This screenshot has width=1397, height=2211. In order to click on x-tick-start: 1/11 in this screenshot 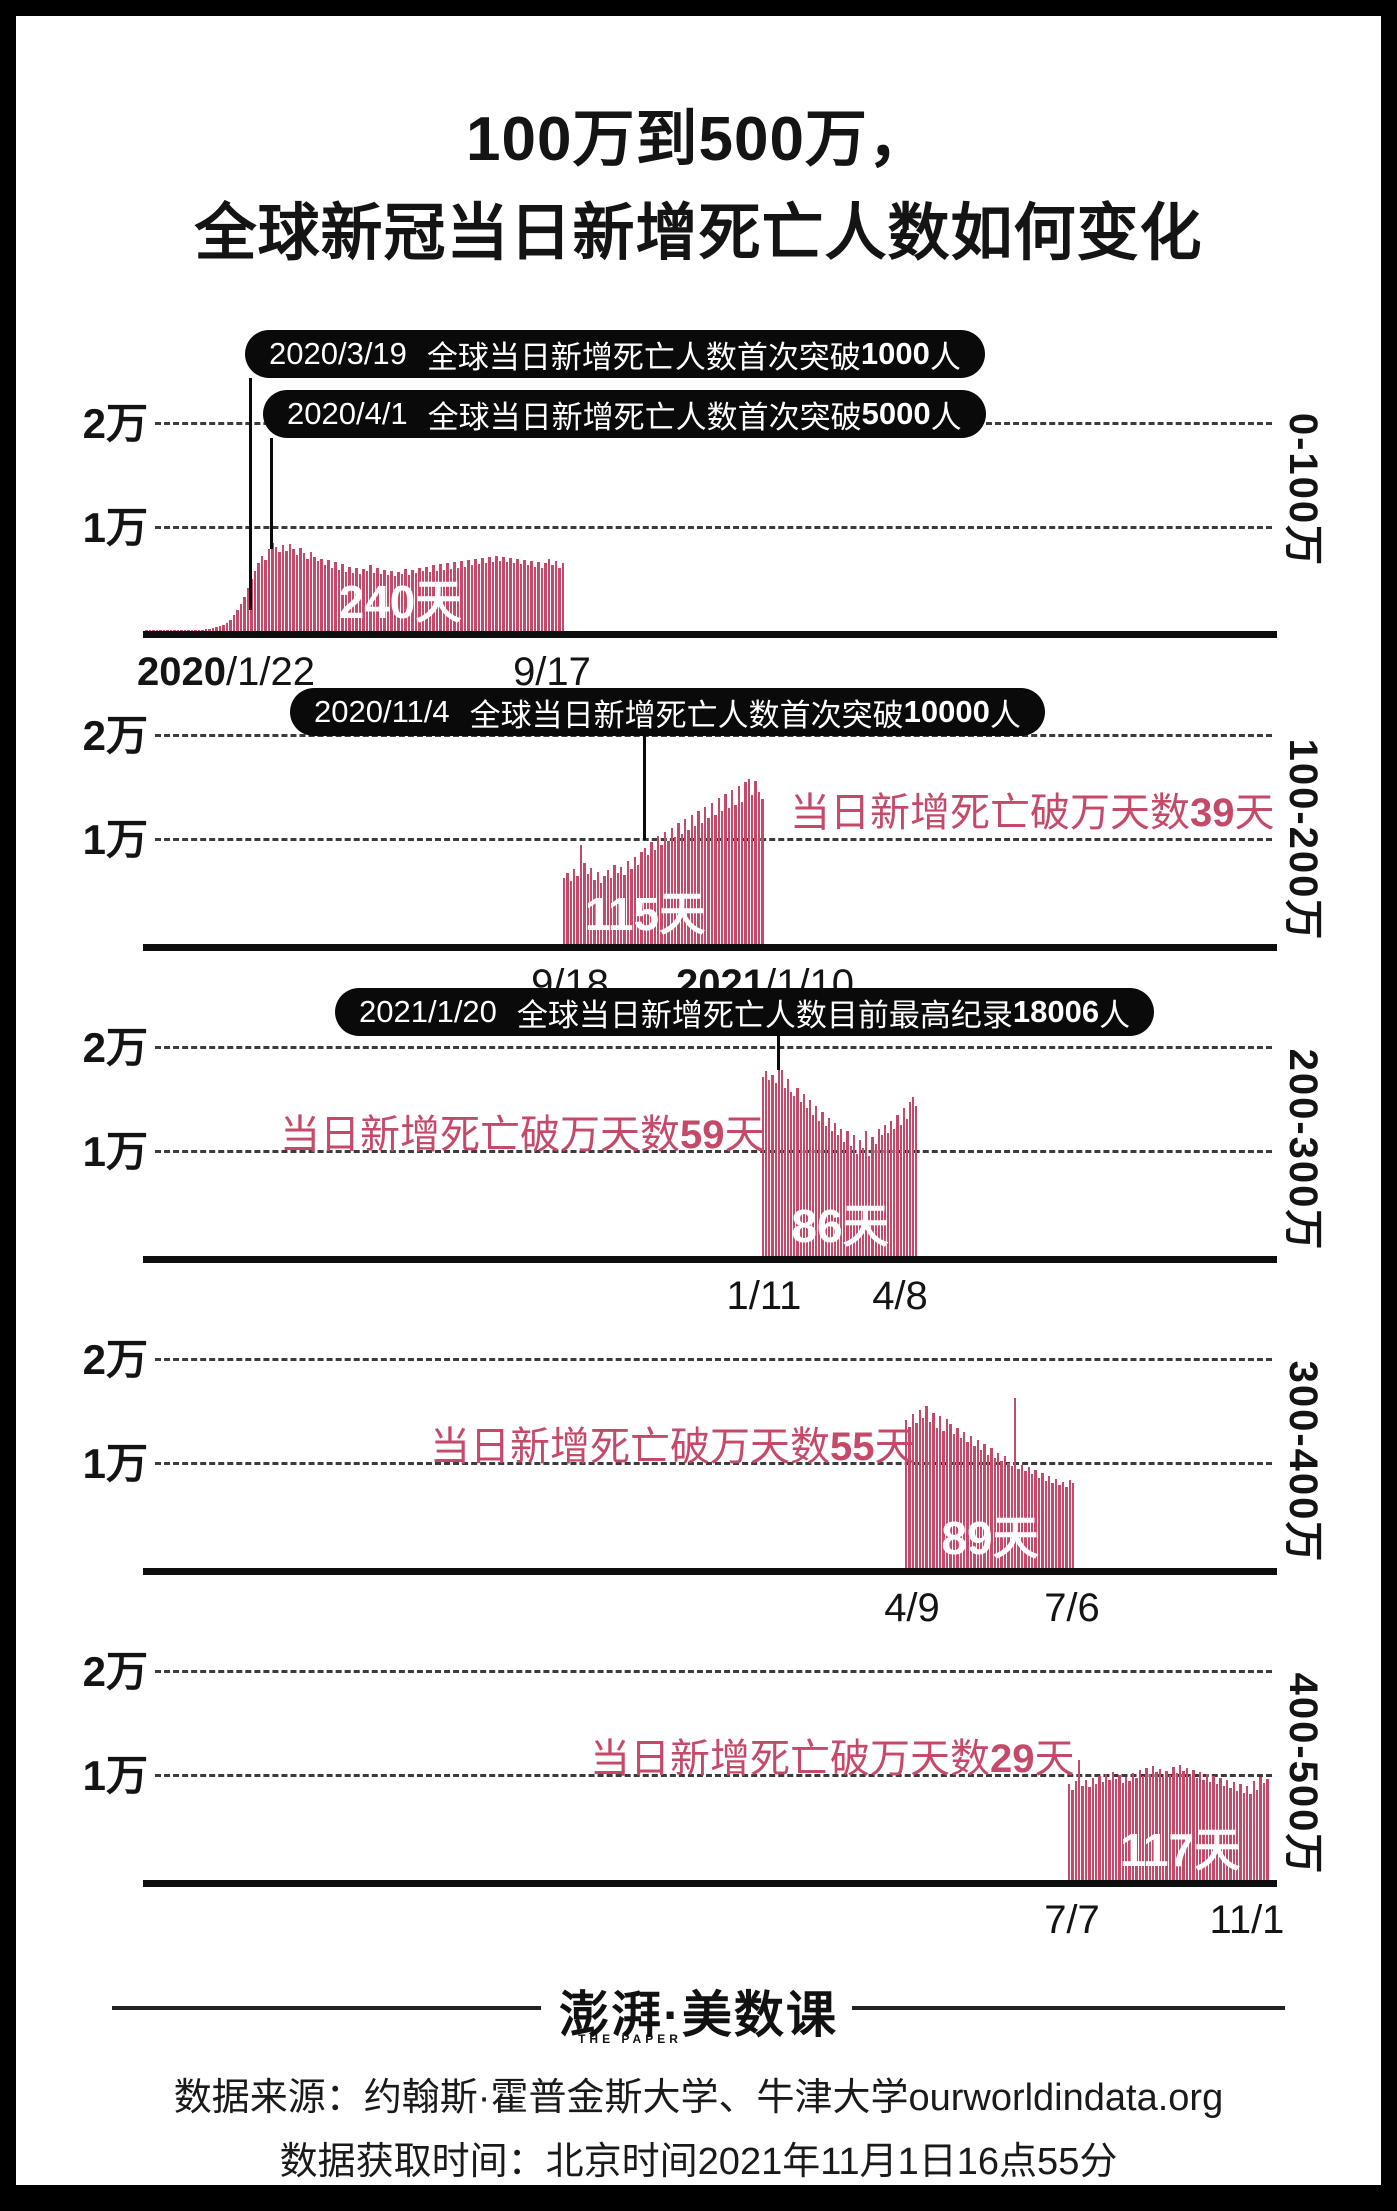, I will do `click(764, 1296)`.